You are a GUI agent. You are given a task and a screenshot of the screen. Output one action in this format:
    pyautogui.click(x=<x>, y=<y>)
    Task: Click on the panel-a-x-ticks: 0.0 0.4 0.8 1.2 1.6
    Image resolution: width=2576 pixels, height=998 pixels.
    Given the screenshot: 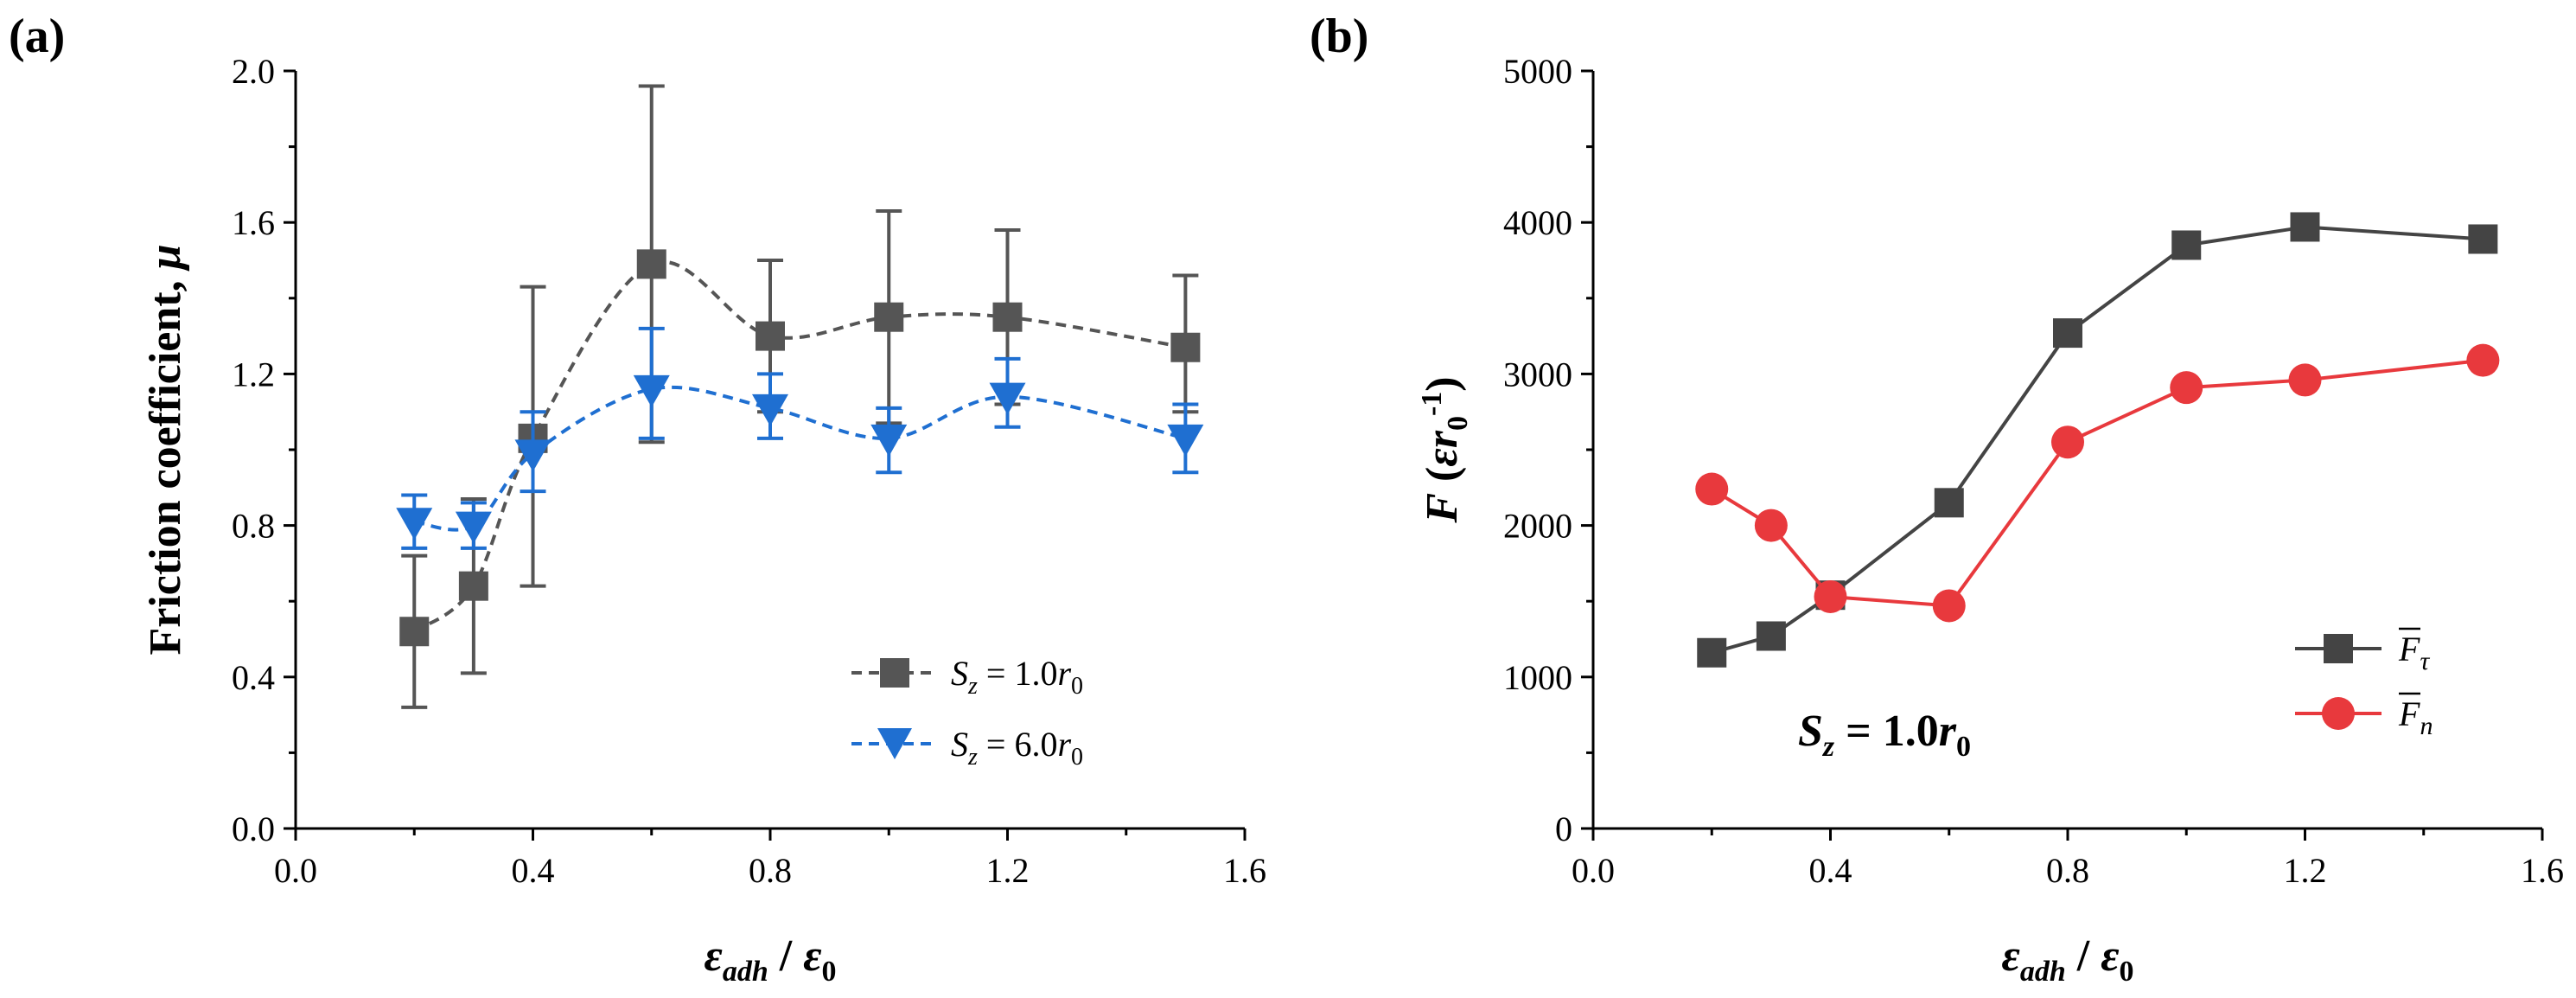 What is the action you would take?
    pyautogui.click(x=770, y=859)
    